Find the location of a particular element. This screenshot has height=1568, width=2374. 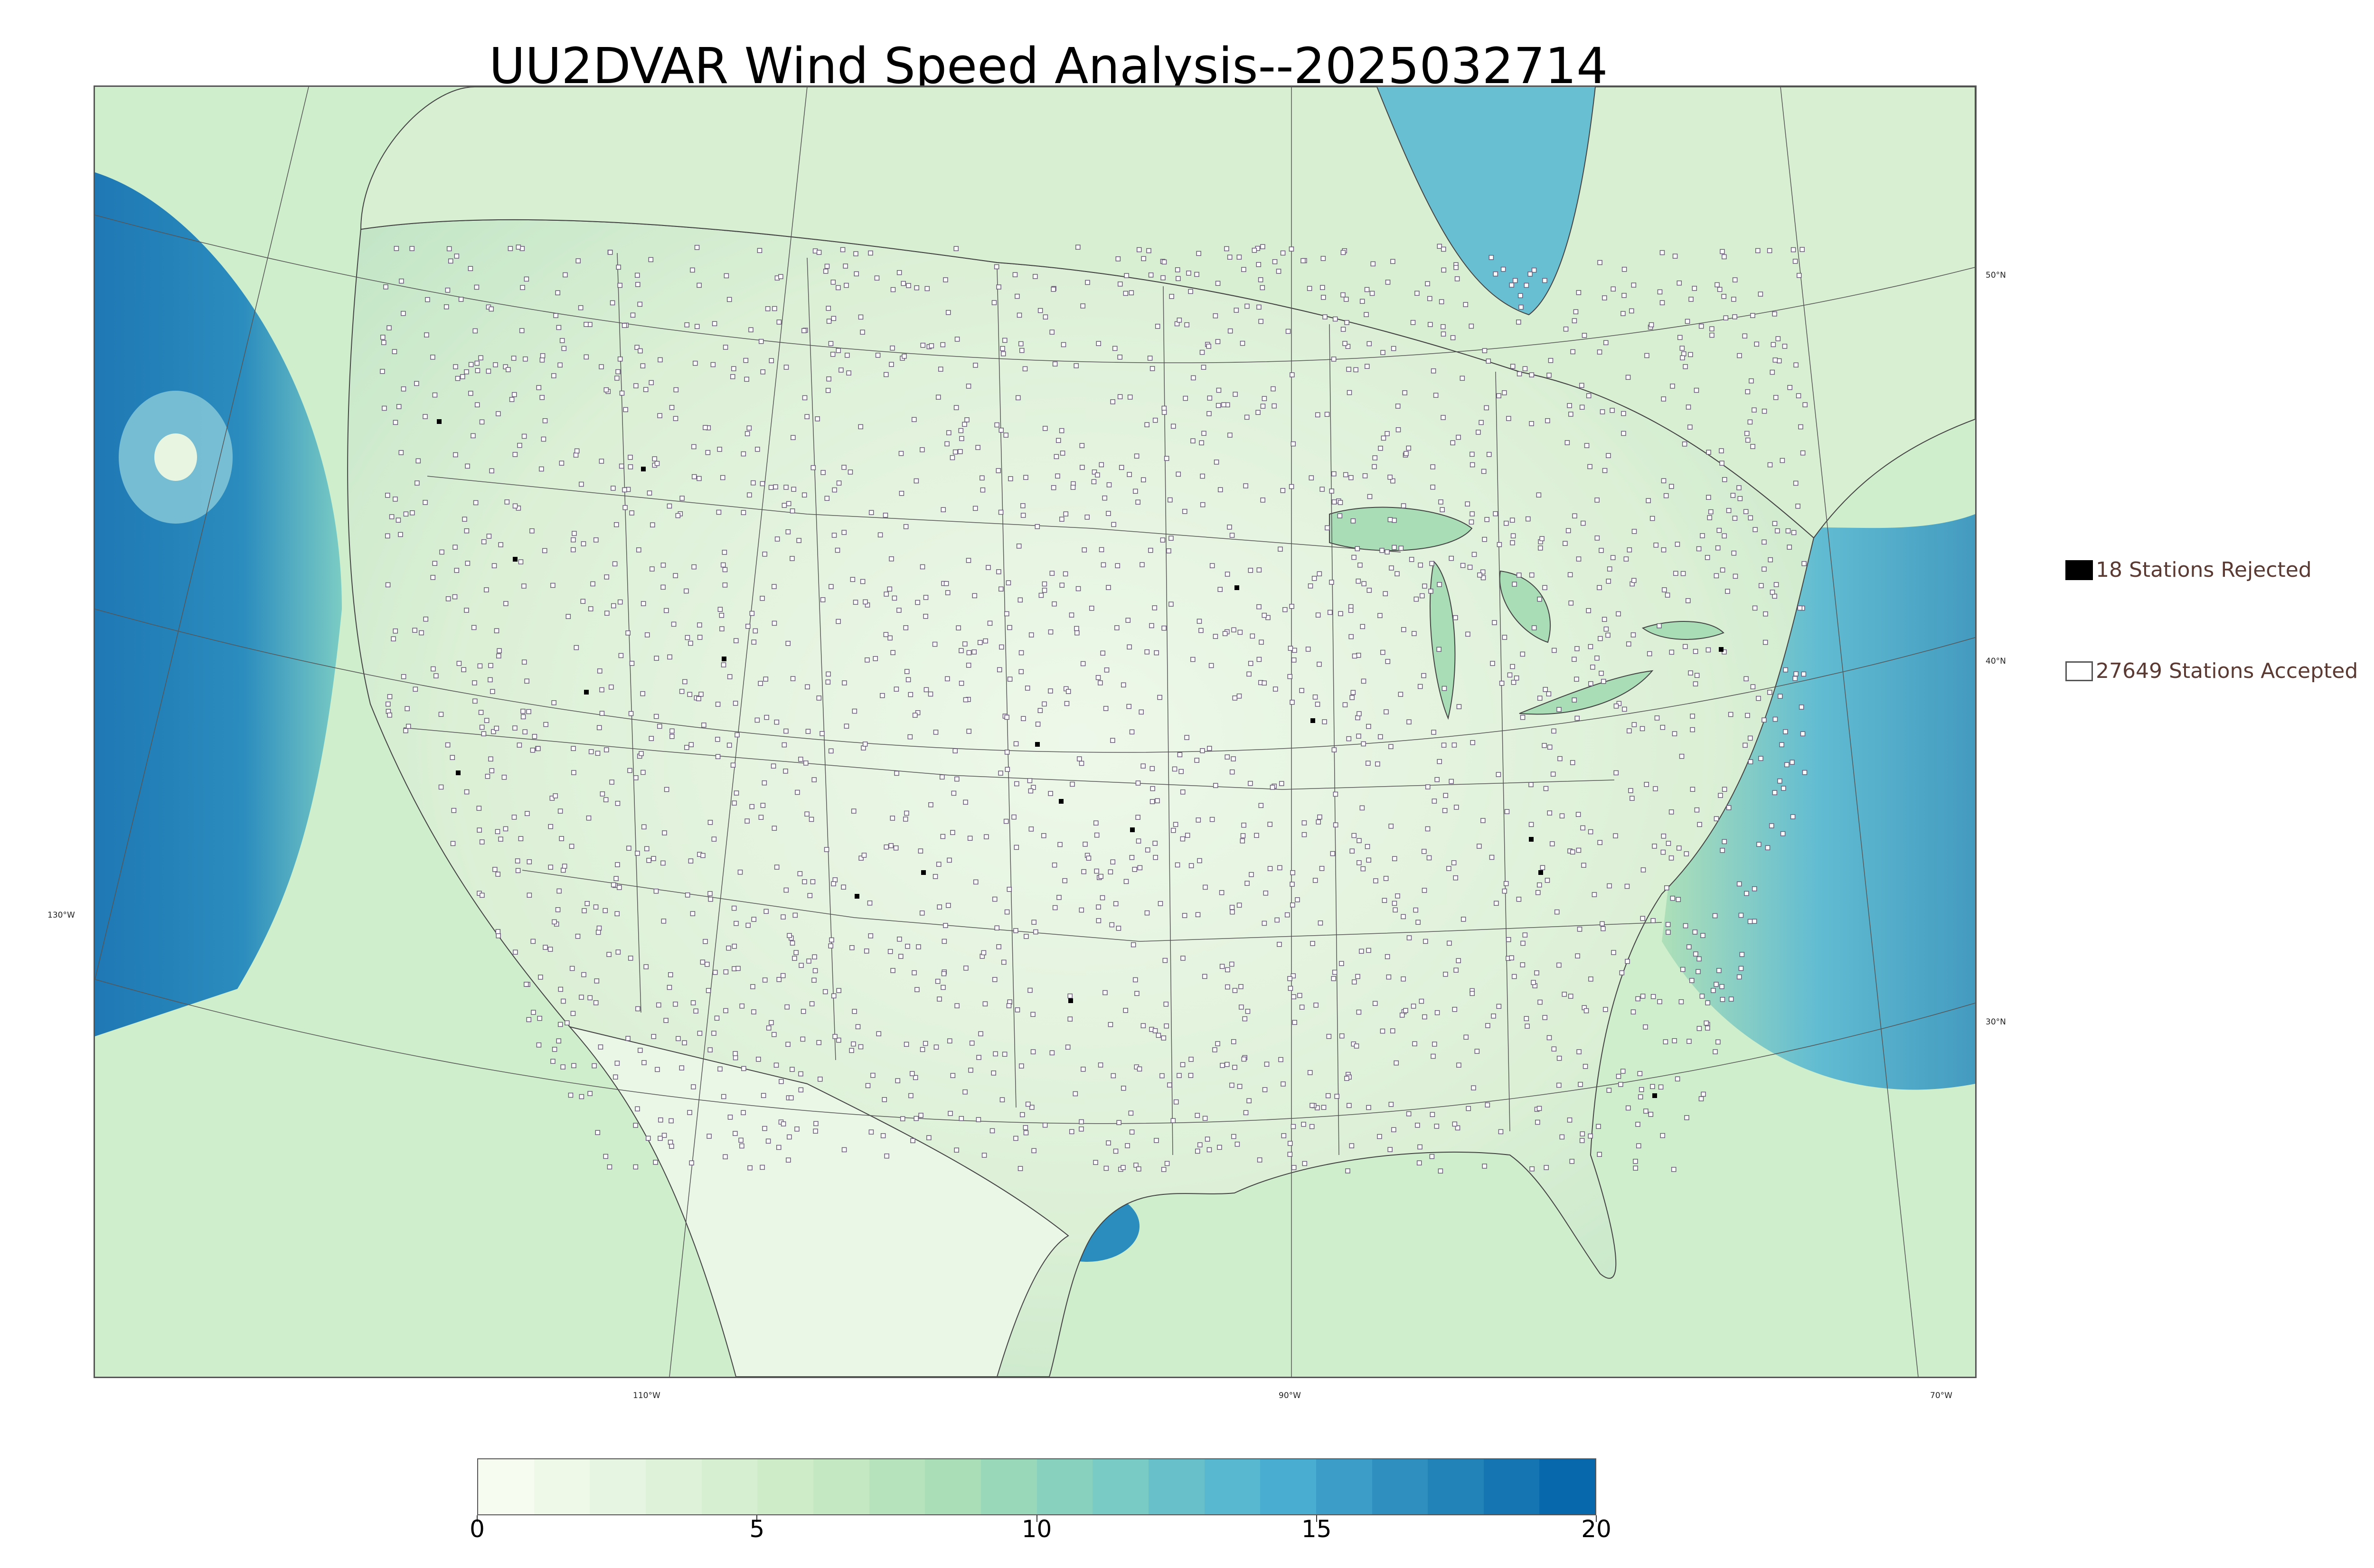

mexico-landmass is located at coordinates (818, 1201).